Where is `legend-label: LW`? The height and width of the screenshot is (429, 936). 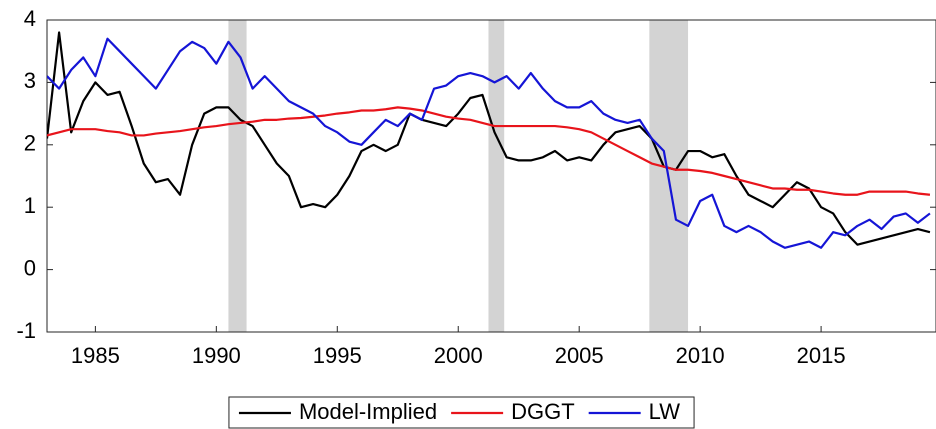 legend-label: LW is located at coordinates (665, 411).